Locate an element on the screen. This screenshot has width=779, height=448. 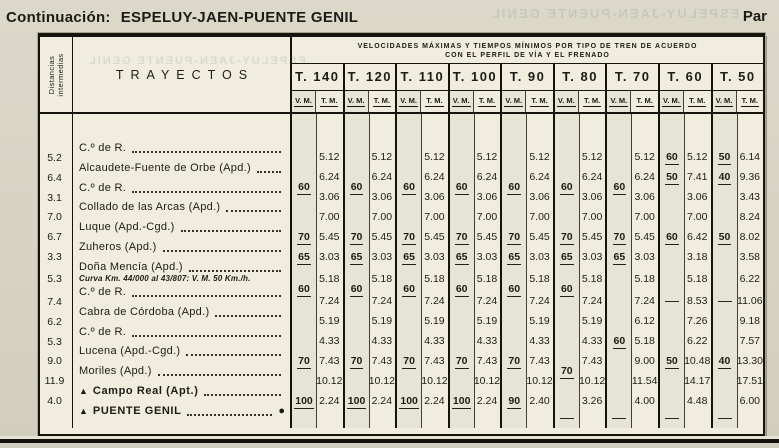
page-bottom-edge is located at coordinates (389, 441).